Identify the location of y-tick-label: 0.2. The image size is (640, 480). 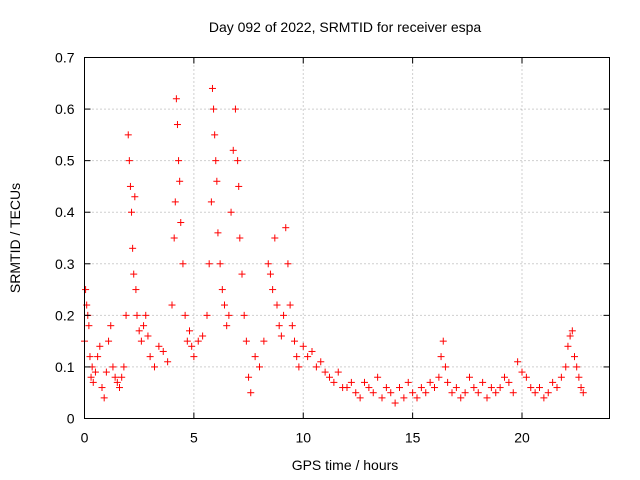
(65, 315).